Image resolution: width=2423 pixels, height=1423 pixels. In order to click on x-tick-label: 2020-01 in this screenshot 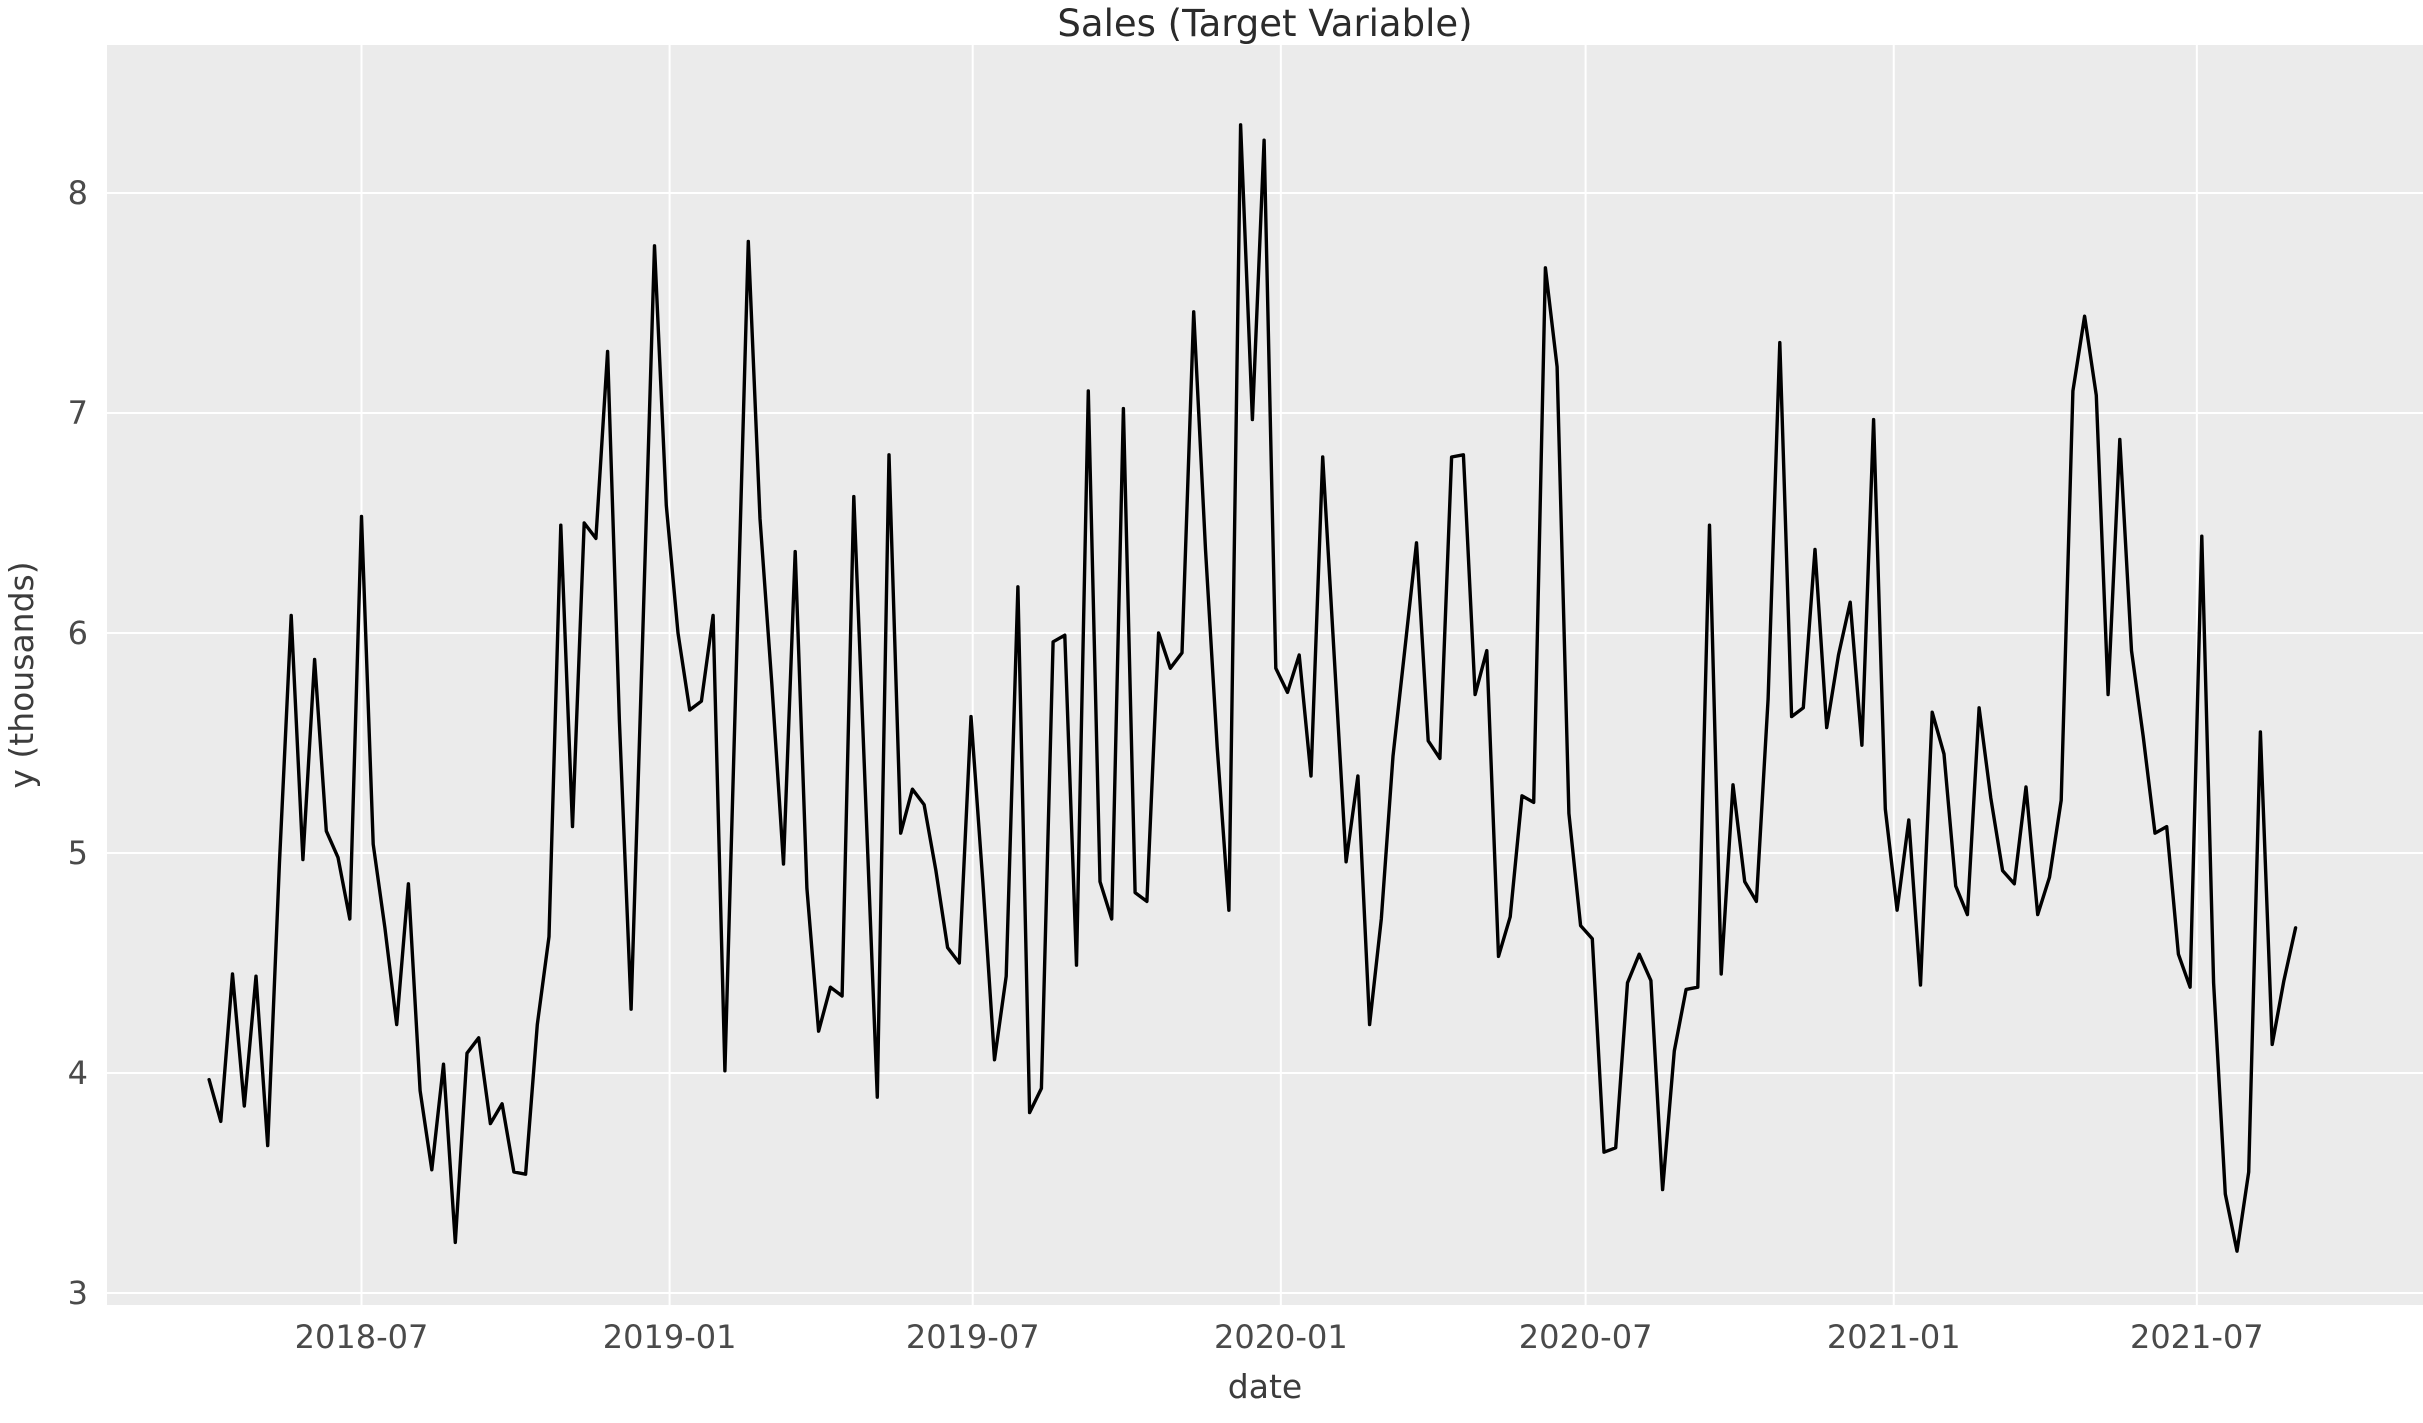, I will do `click(1281, 1337)`.